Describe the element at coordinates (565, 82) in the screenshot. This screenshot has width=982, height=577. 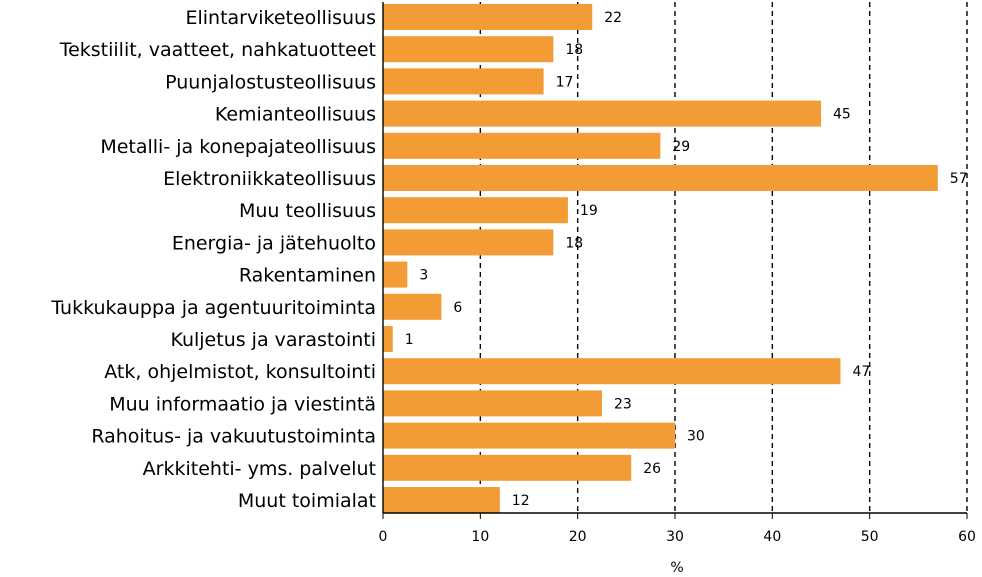
I see `value-label: 17` at that location.